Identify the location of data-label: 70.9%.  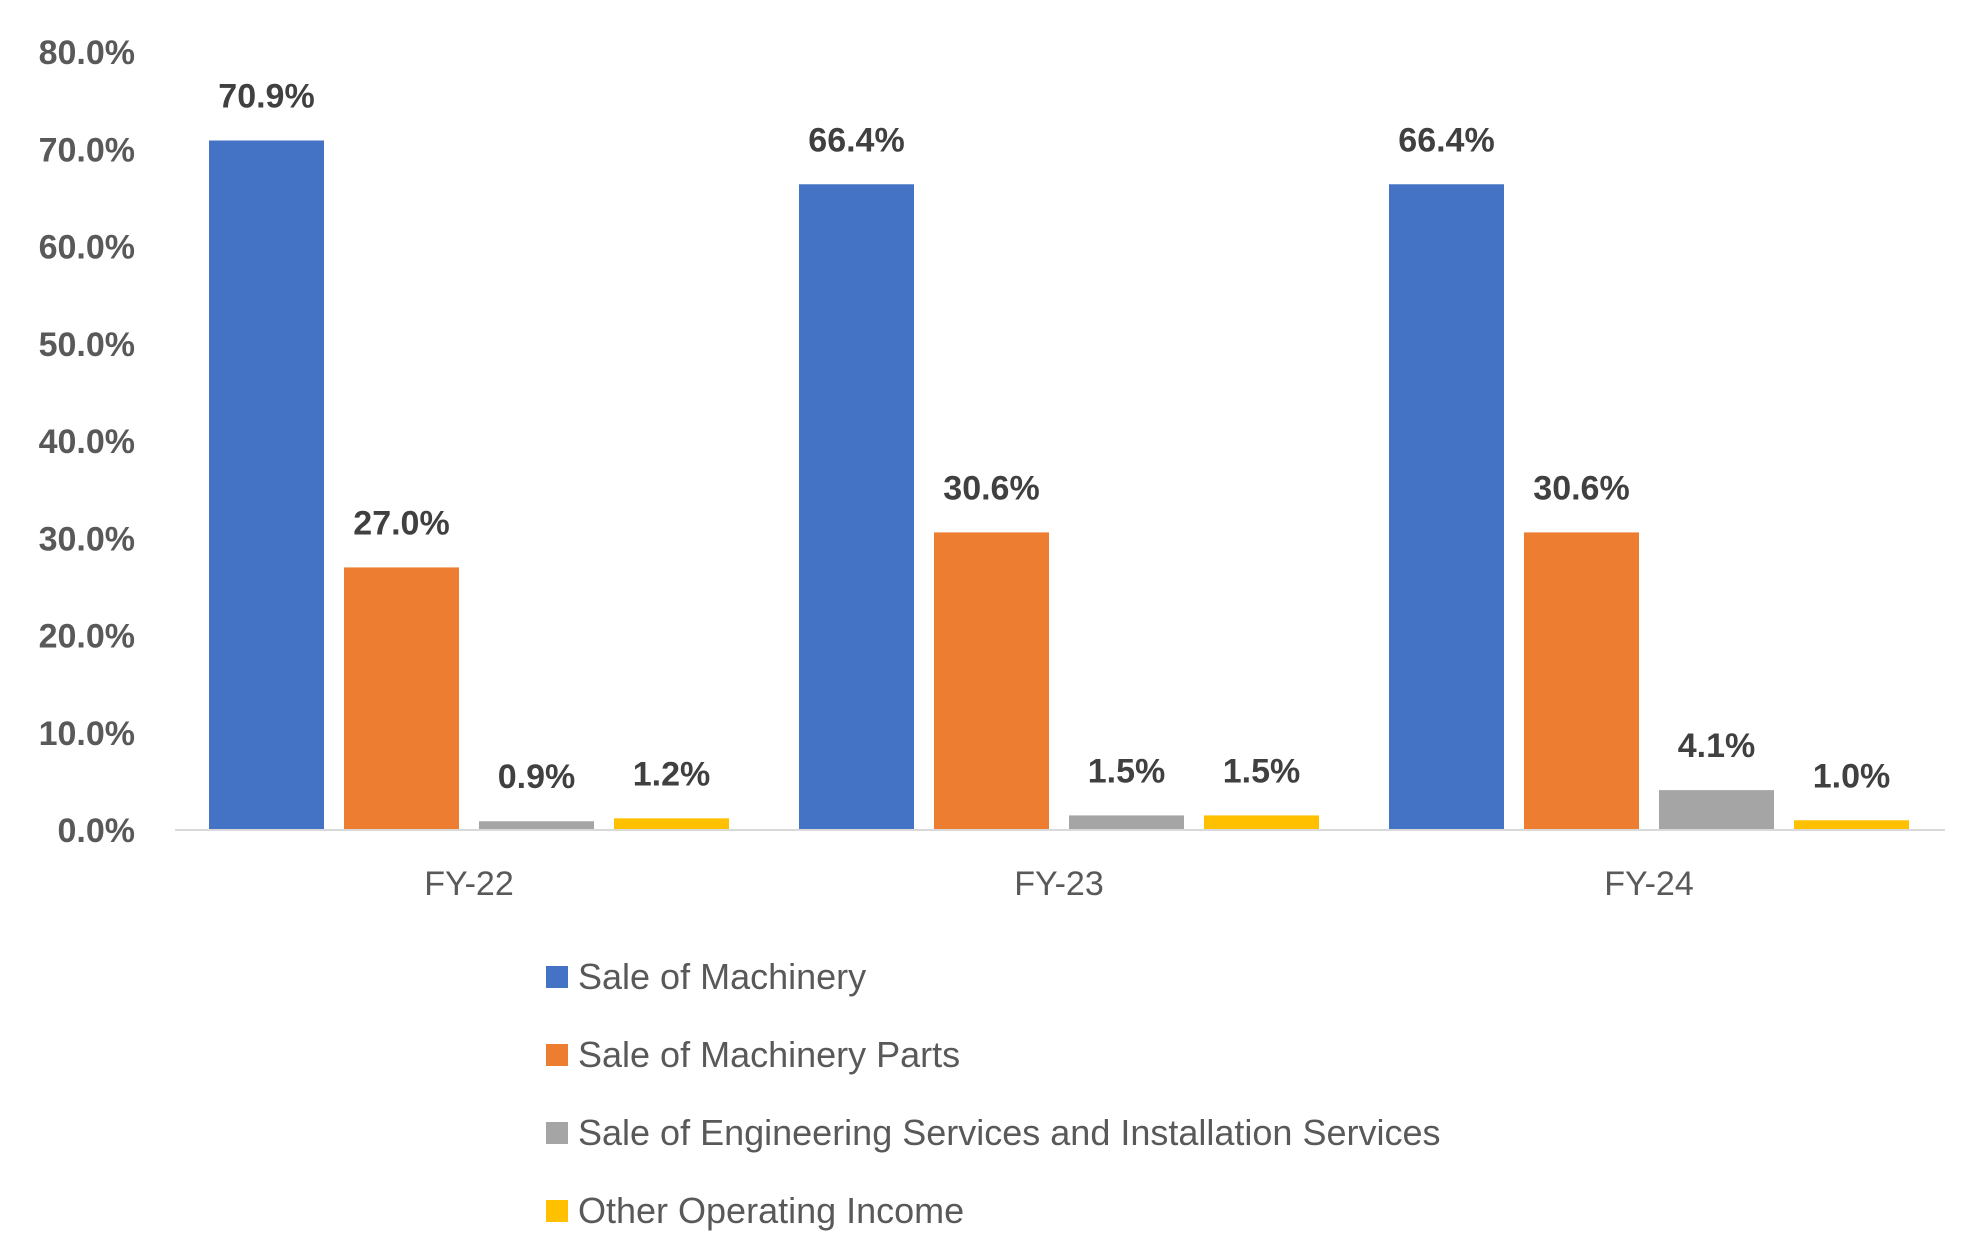
(266, 96).